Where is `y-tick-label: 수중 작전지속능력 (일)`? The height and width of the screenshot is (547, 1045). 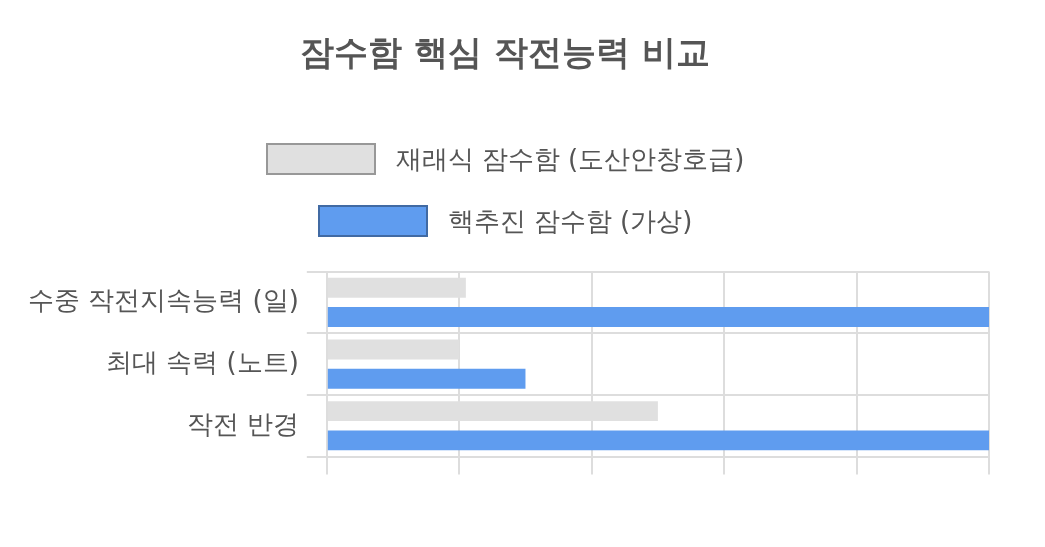
y-tick-label: 수중 작전지속능력 (일) is located at coordinates (163, 300).